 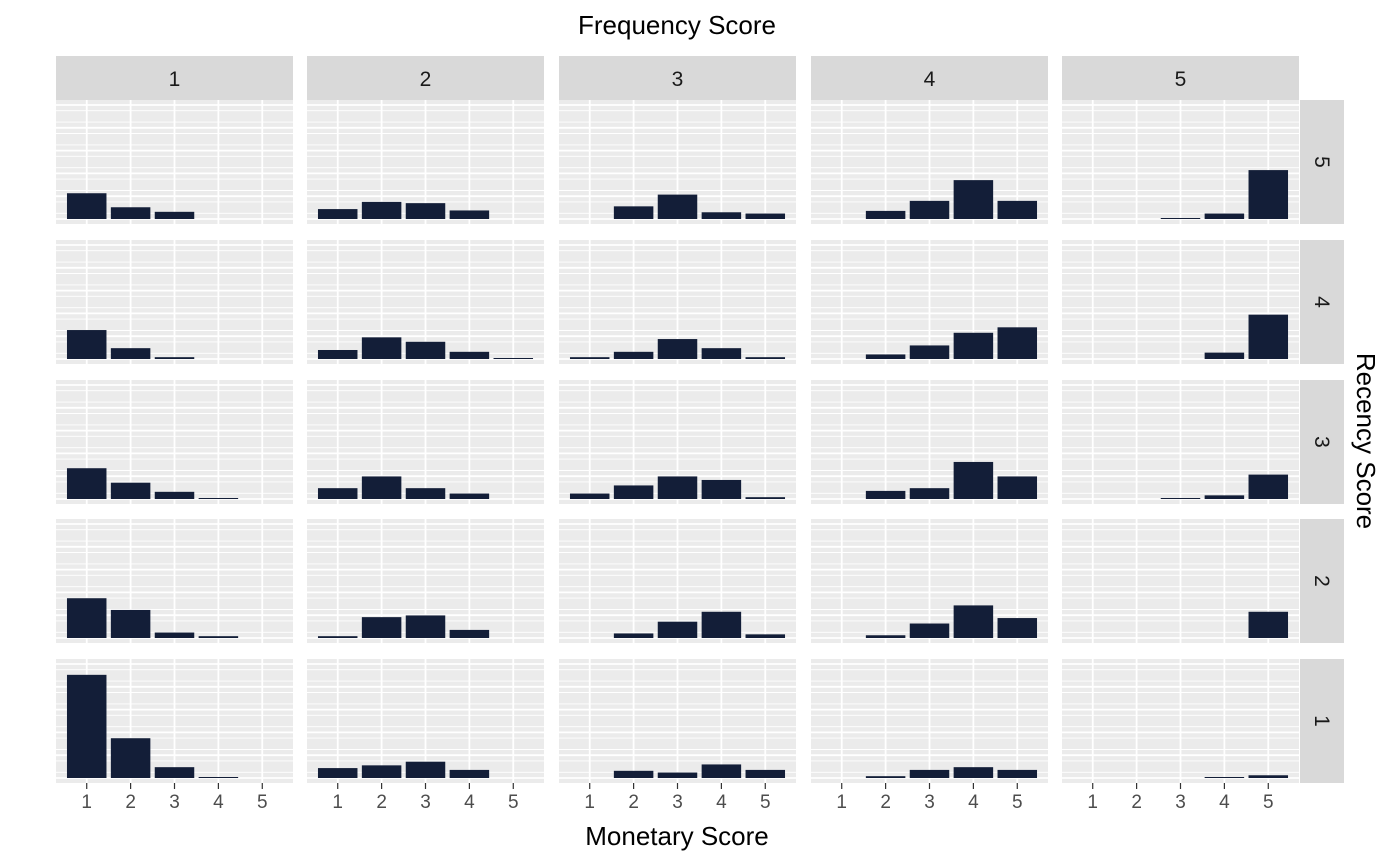 I want to click on facet-strip-label-recency-1: 1, so click(x=1321, y=721).